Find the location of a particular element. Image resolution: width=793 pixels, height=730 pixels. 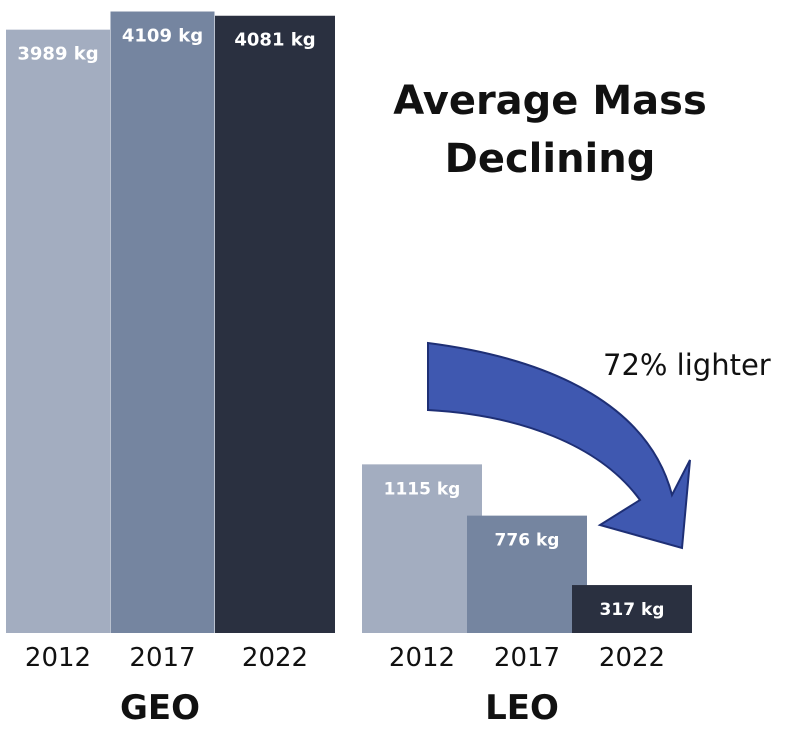

group-label-geo: GEO is located at coordinates (160, 708).